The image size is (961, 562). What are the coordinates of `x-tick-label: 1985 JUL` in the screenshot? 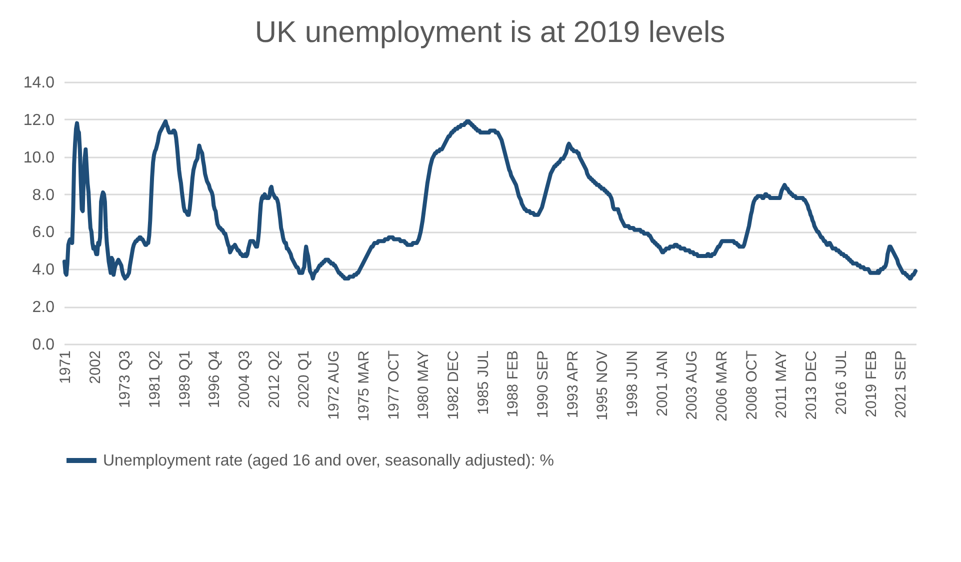 It's located at (483, 382).